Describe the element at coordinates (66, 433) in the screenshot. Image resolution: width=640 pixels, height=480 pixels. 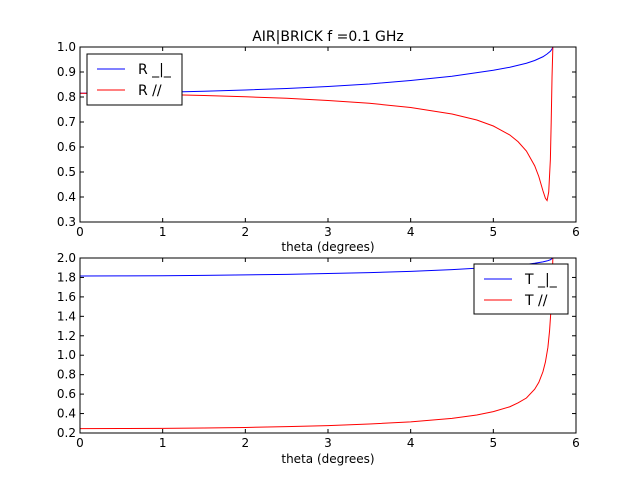
I see `y-tick-label: 0.2` at that location.